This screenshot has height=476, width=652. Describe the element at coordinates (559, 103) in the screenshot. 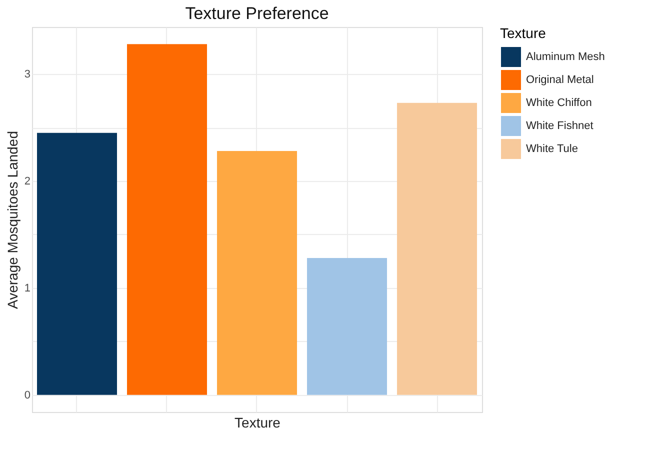

I see `legend-label: White Chiffon` at that location.